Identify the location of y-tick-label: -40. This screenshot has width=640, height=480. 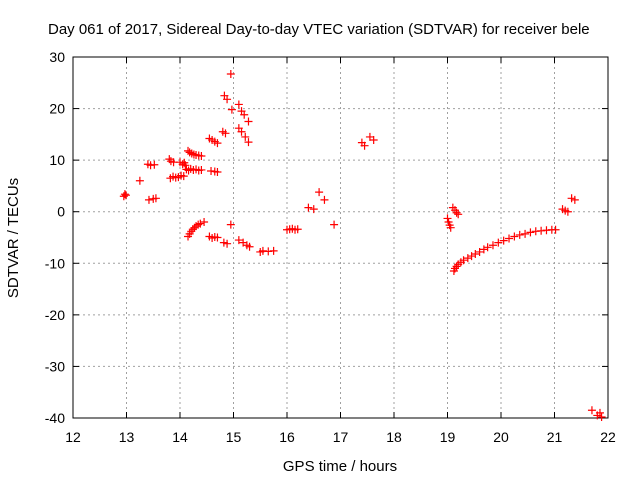
(55, 418).